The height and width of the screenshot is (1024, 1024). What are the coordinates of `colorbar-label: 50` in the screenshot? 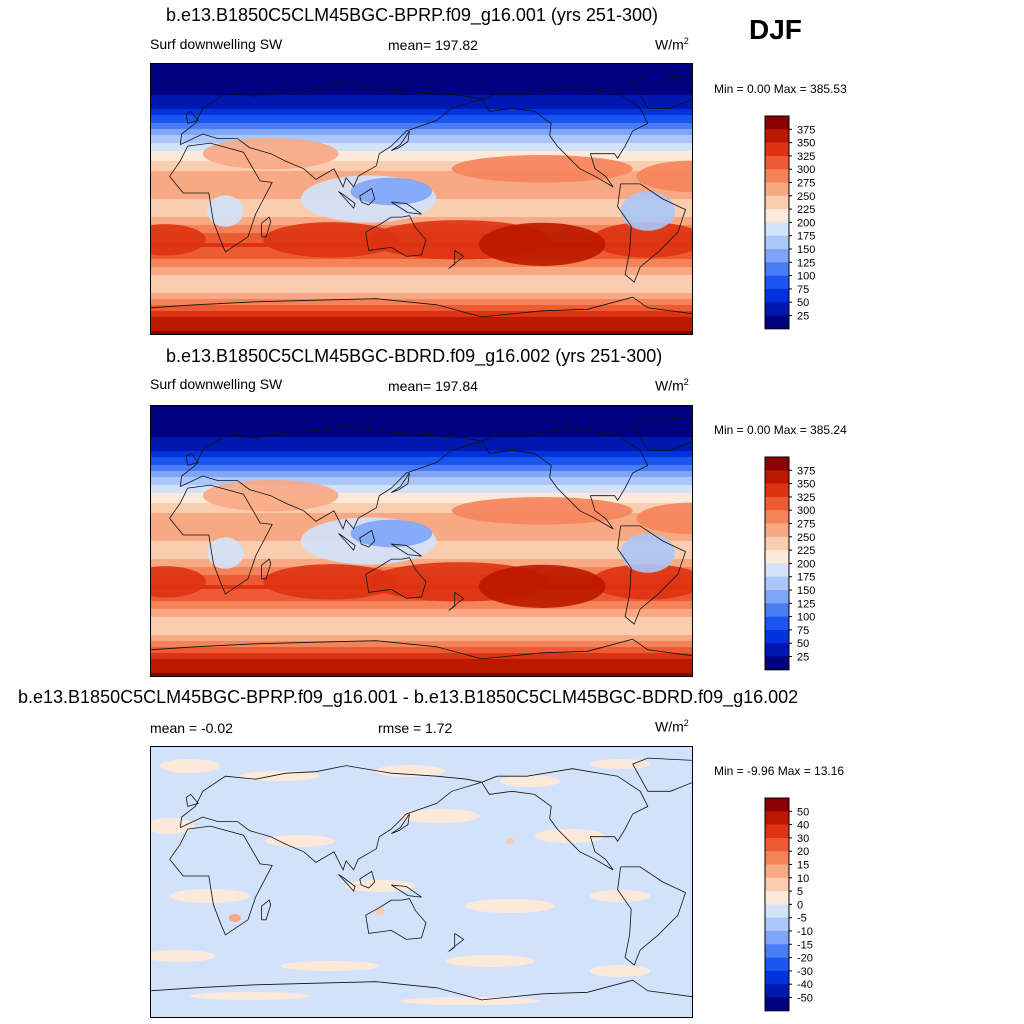 It's located at (803, 812).